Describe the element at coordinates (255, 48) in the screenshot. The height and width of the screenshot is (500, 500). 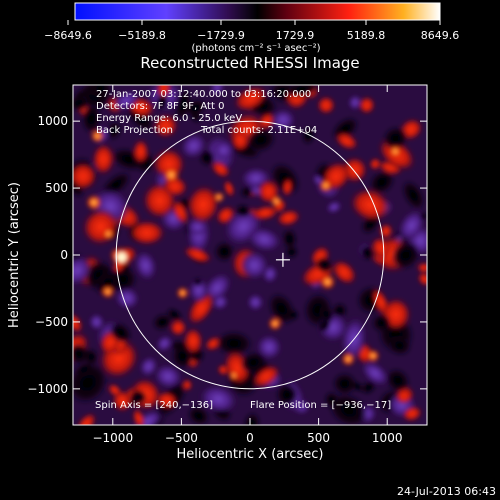
I see `colorbar-unit-label: (photons cm⁻² s⁻¹ asec⁻²)` at that location.